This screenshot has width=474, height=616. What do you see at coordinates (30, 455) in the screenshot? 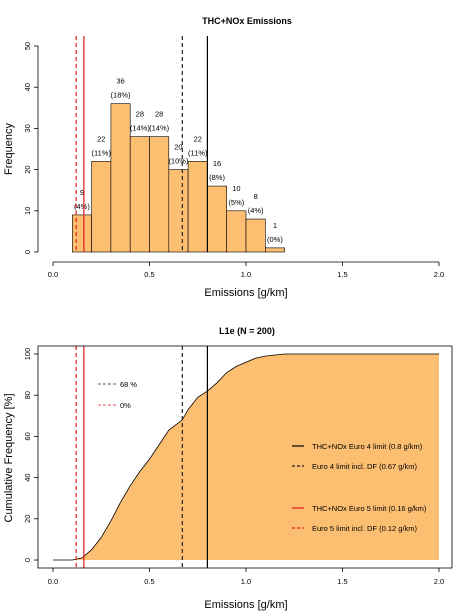
I see `cumulative-y-ticks: 0 20 40 60 80 100` at bounding box center [30, 455].